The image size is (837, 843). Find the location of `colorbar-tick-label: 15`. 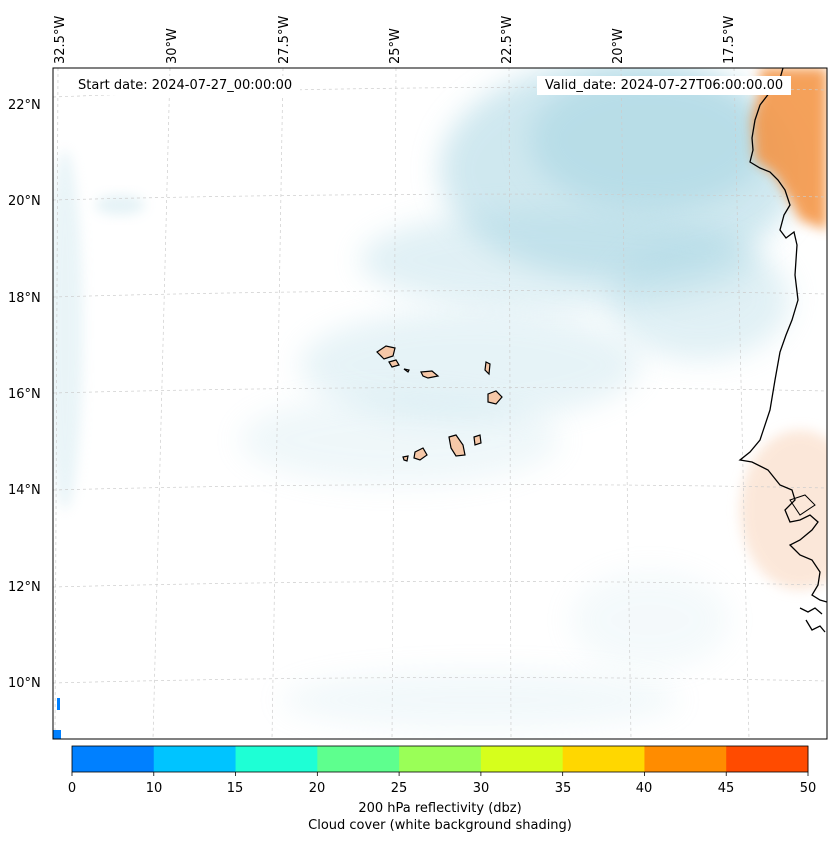

colorbar-tick-label: 15 is located at coordinates (235, 788).